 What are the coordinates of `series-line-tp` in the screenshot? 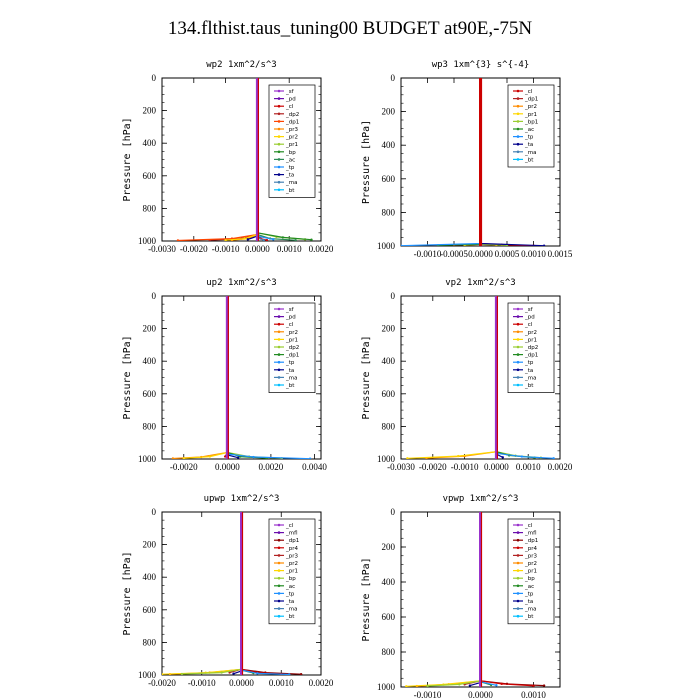 It's located at (488, 599).